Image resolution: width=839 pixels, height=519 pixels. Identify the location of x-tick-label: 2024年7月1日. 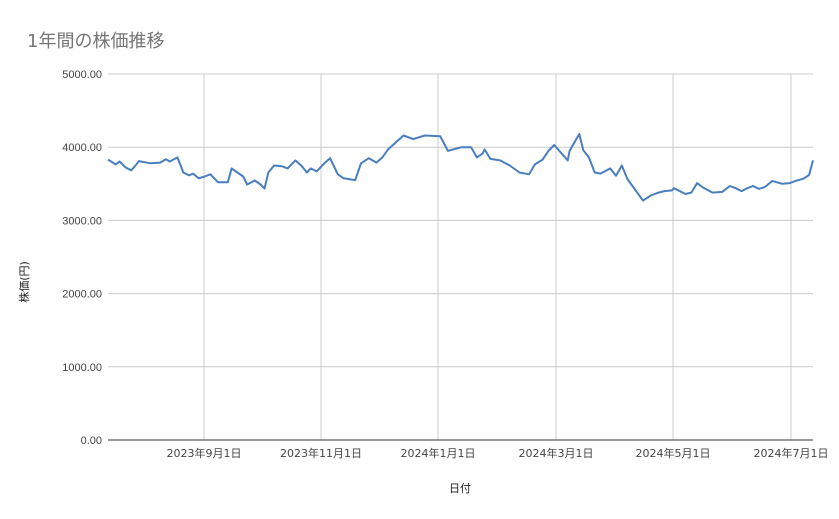
(791, 453).